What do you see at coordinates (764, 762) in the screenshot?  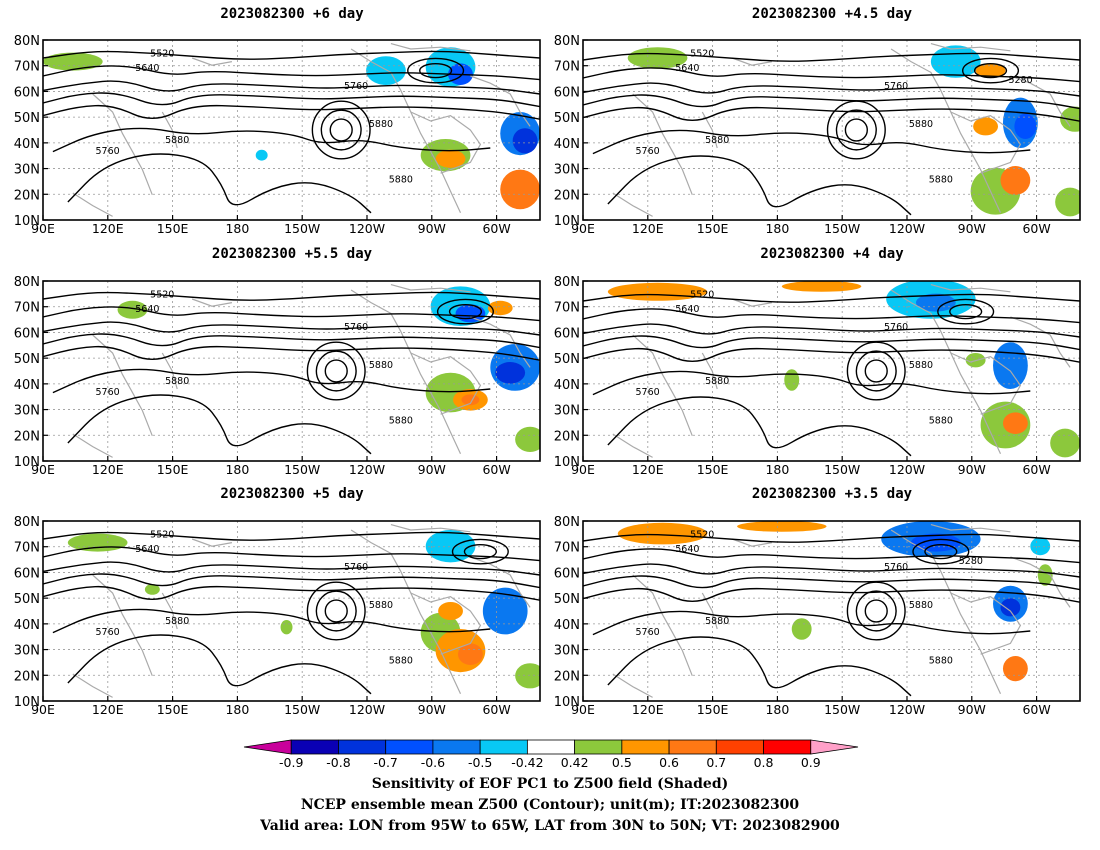 I see `colorbar-tick-label: 0.8` at bounding box center [764, 762].